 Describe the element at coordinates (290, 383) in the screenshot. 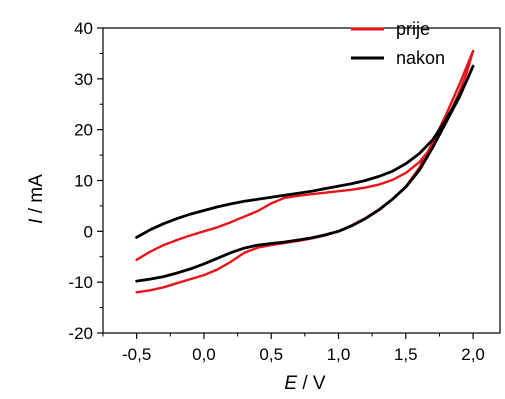

I see `x-axis-symbol: E` at that location.